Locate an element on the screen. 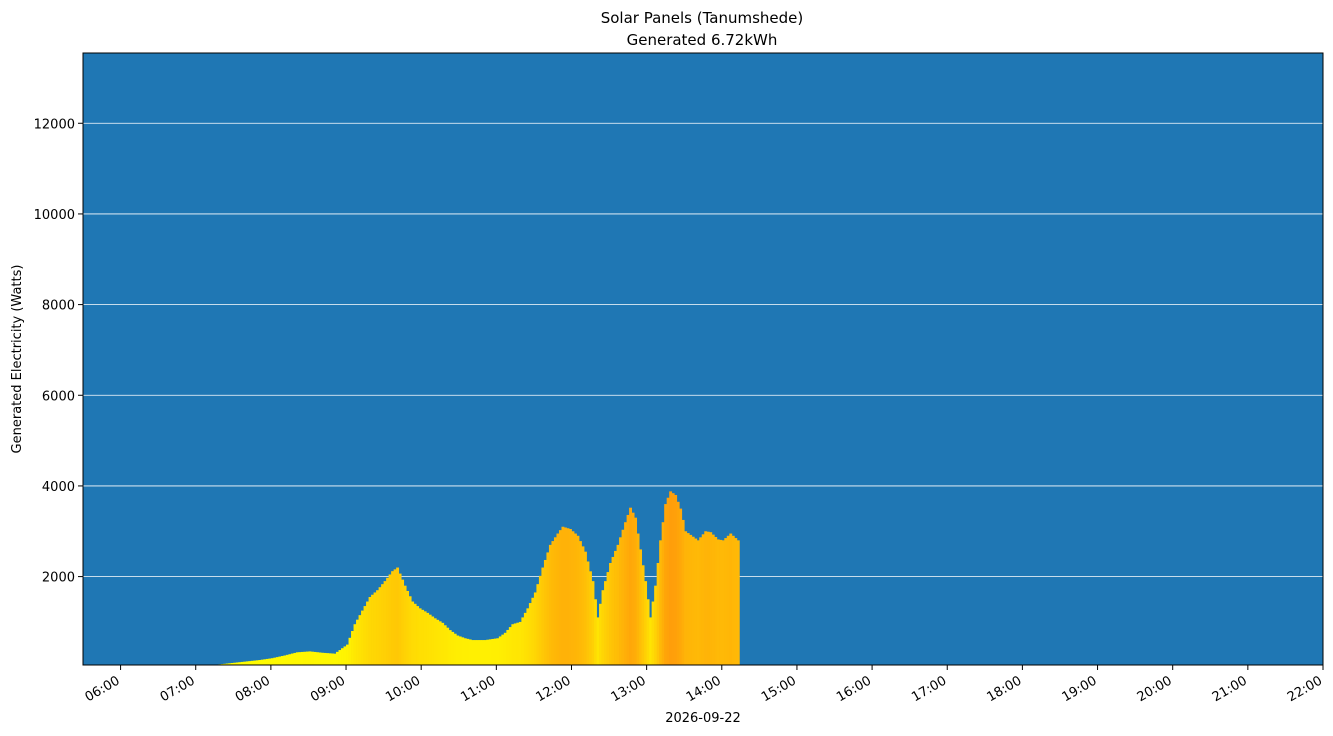 This screenshot has height=736, width=1333. chart-subtitle: Generated 6.72kWh is located at coordinates (702, 40).